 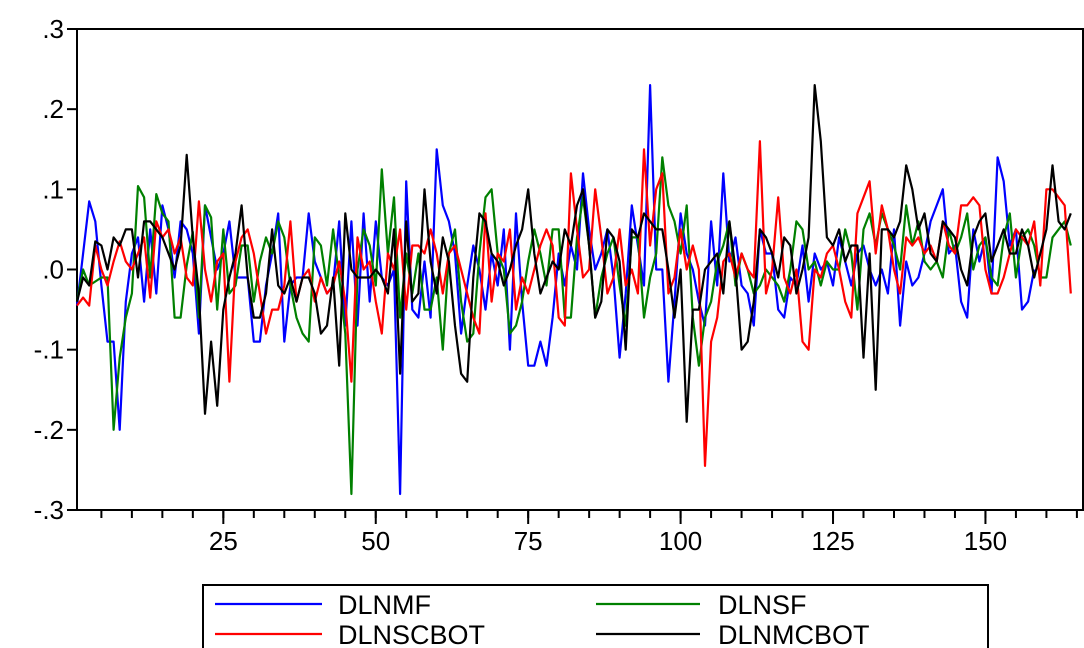 I want to click on legend: DLNMF DLNSF DLNSCBOT DLNMCBOT, so click(x=595, y=616).